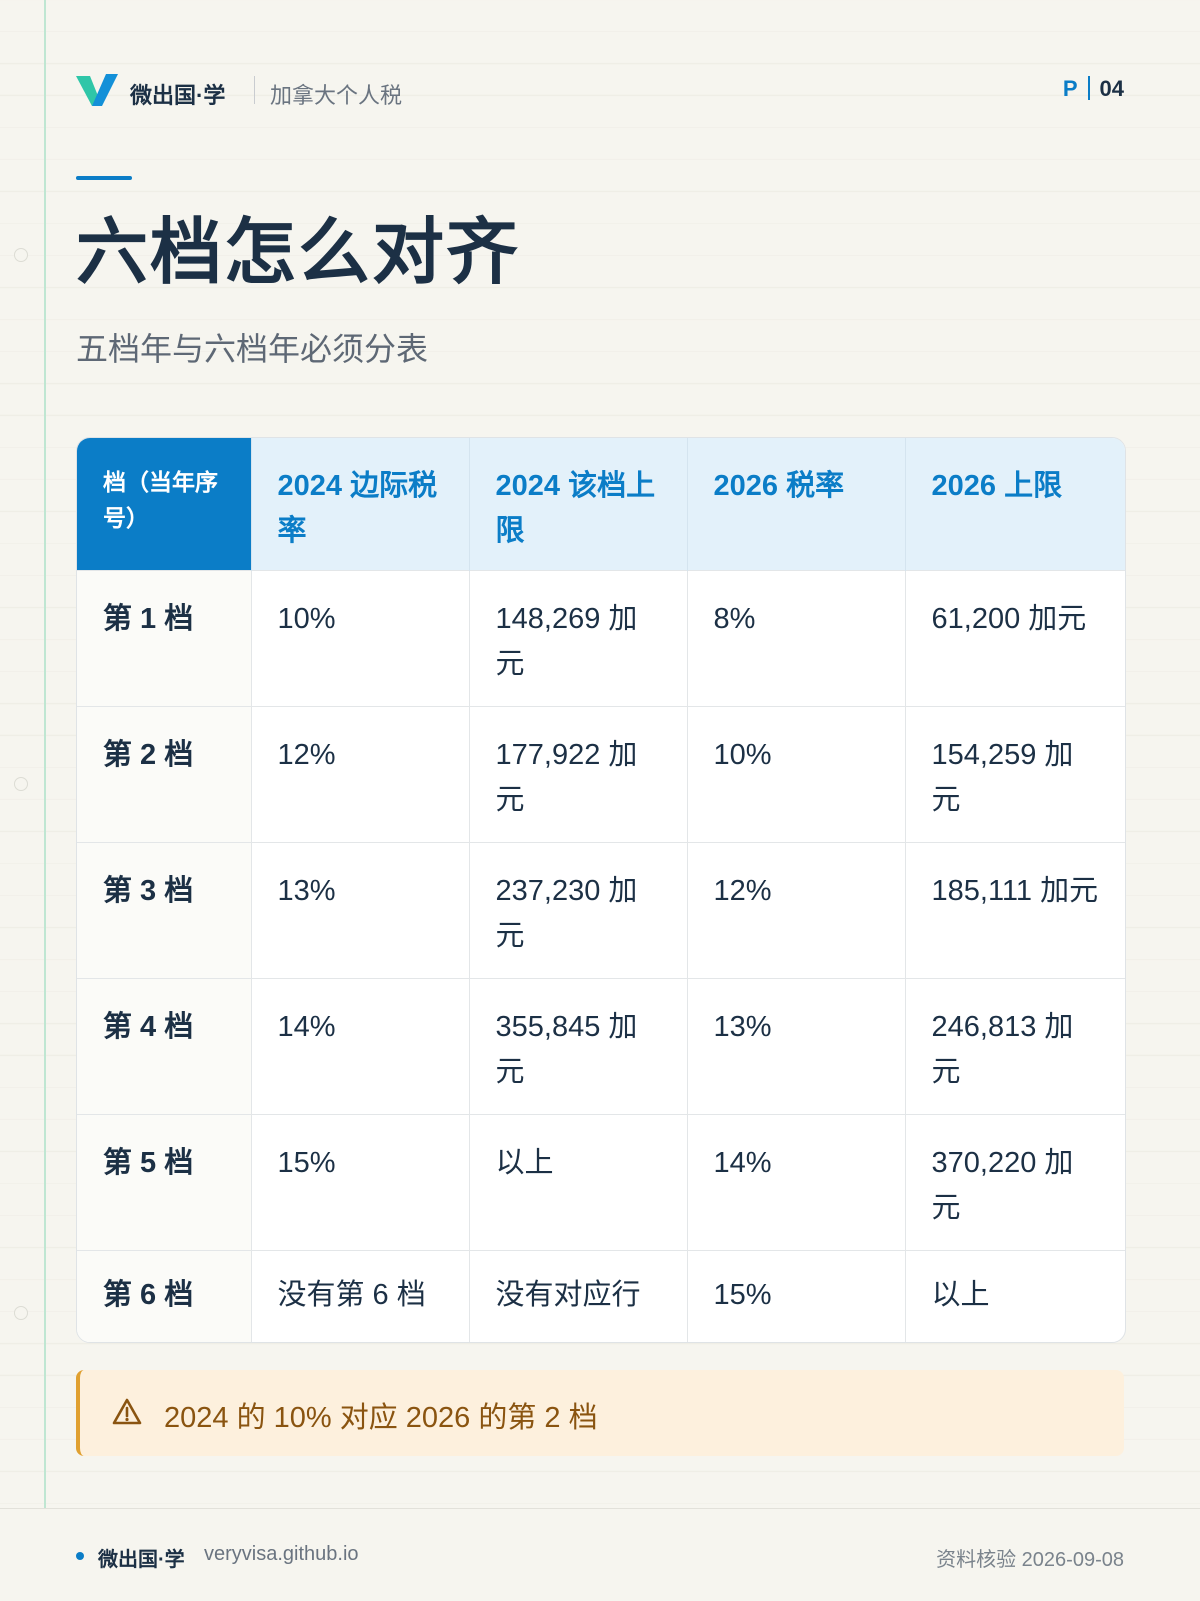 Image resolution: width=1200 pixels, height=1601 pixels. I want to click on warning-text: 2024 的 10% 对应 2026 的第 2 档, so click(381, 1418).